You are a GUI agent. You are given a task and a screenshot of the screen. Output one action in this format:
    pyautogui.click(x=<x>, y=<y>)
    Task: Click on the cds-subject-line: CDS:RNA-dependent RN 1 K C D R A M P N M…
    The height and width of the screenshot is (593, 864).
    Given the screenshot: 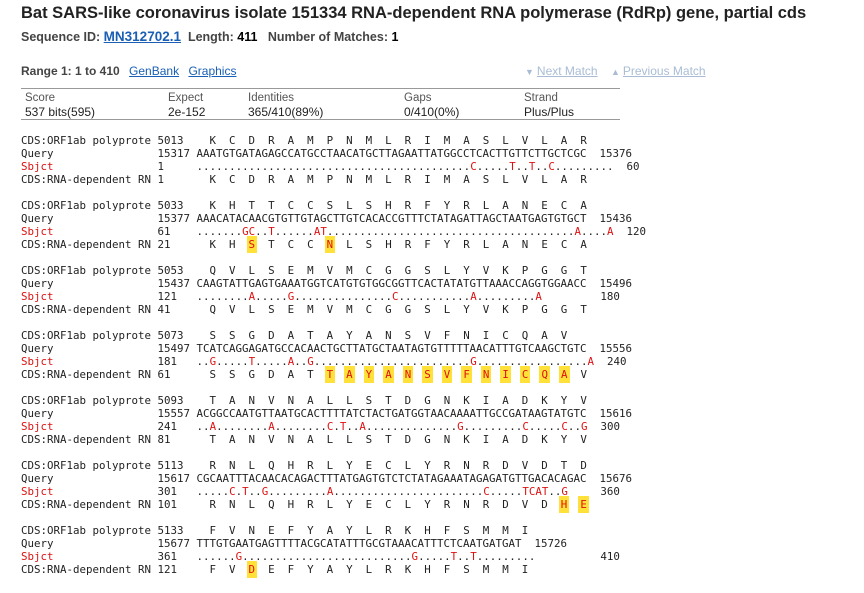 What is the action you would take?
    pyautogui.click(x=304, y=179)
    